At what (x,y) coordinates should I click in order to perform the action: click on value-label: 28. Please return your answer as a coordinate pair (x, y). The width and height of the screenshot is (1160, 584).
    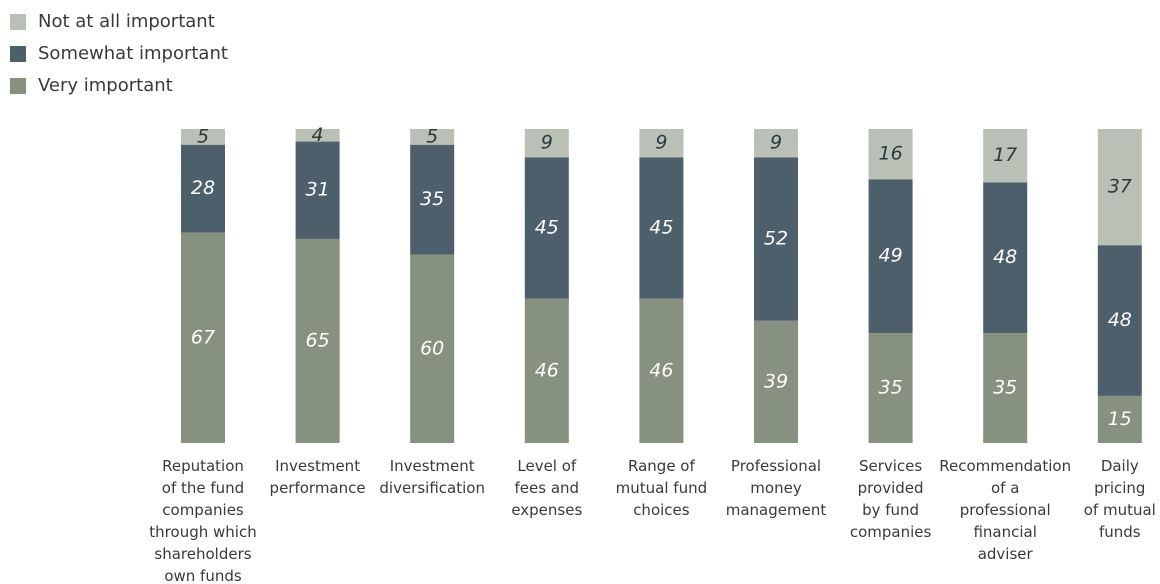
    Looking at the image, I should click on (203, 188).